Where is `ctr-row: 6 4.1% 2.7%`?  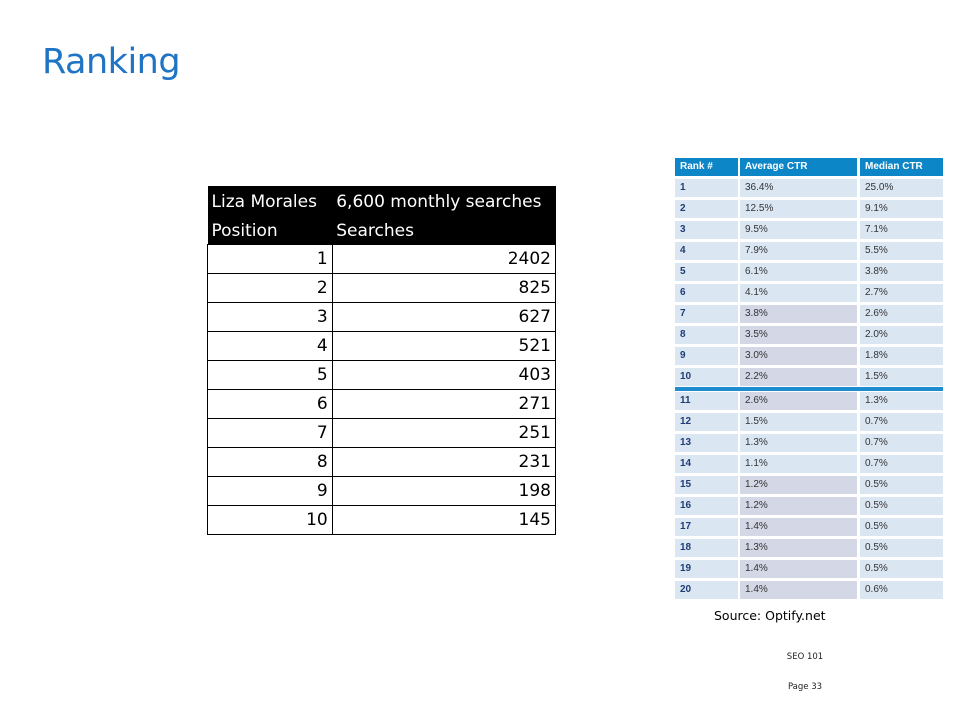 ctr-row: 6 4.1% 2.7% is located at coordinates (809, 293).